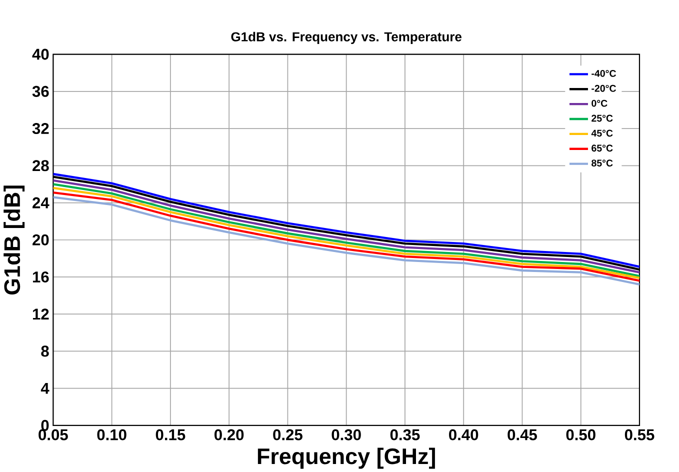 The width and height of the screenshot is (679, 472). I want to click on x-tick-label: 0.50, so click(581, 434).